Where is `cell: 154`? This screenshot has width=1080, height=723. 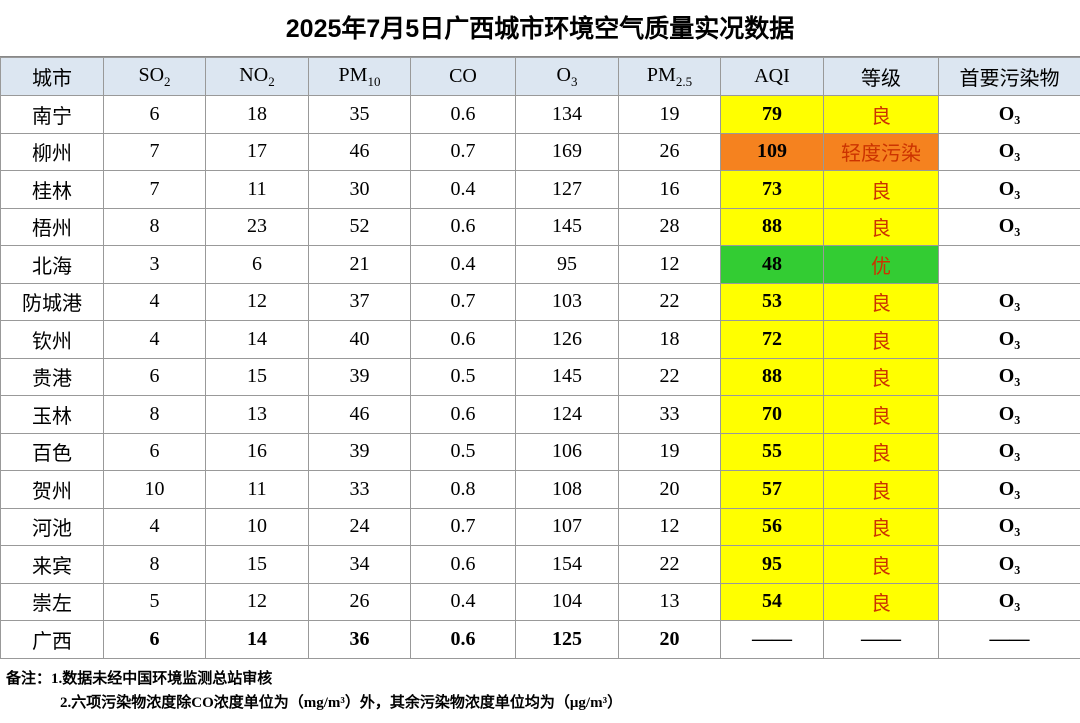
cell: 154 is located at coordinates (567, 564).